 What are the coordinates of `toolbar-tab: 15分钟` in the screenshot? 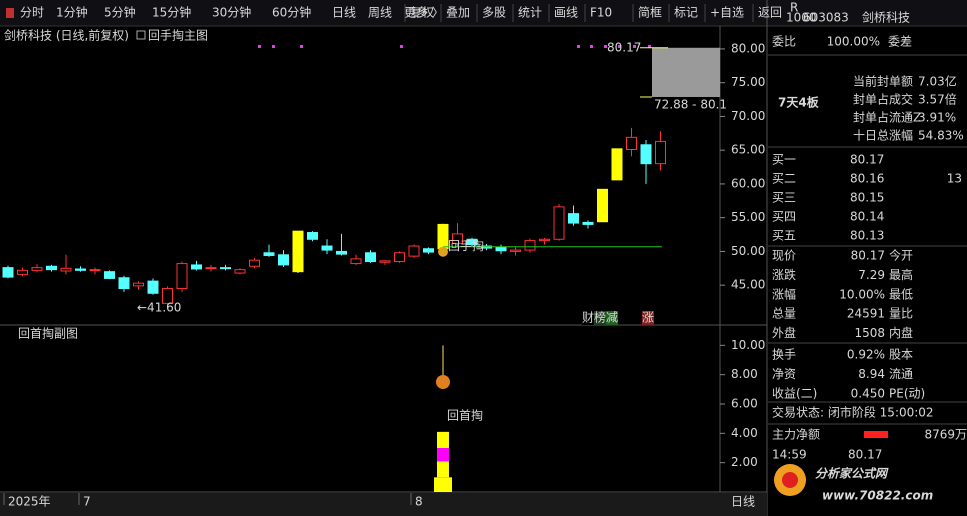 It's located at (171, 12).